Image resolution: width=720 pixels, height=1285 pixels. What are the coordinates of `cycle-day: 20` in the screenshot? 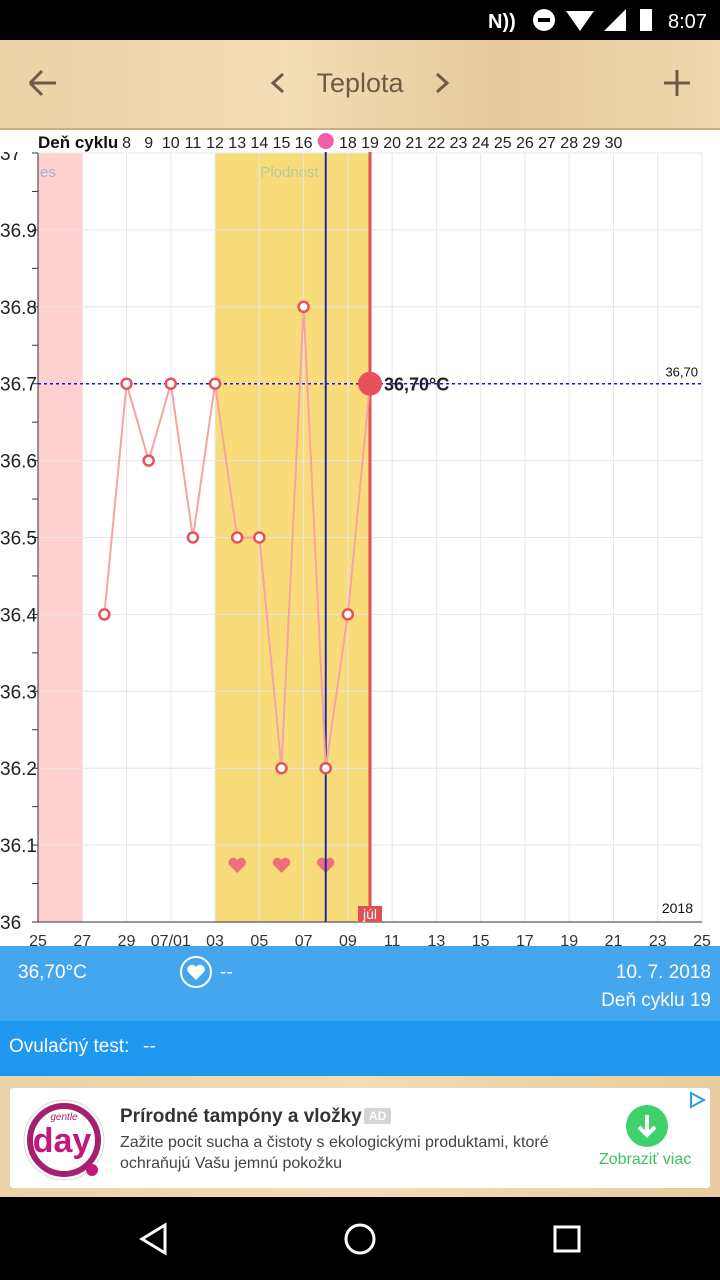 It's located at (392, 143).